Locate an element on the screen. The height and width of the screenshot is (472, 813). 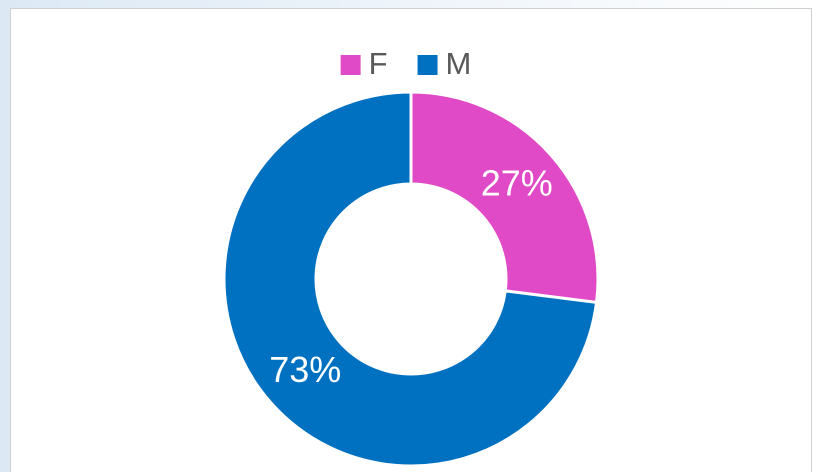
data-label: 27% is located at coordinates (517, 182).